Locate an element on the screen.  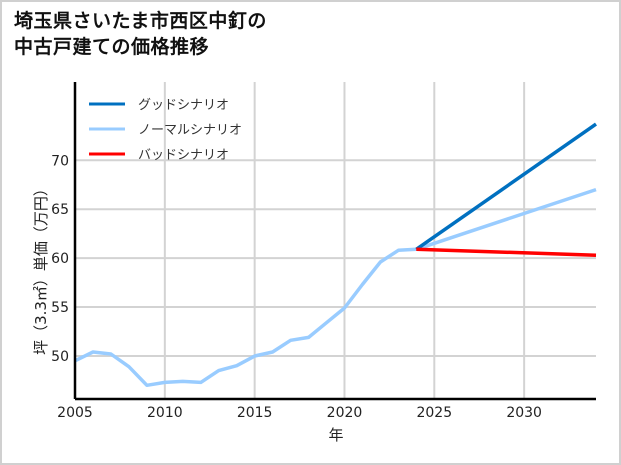
legend-label: グッドシナリオ is located at coordinates (183, 105).